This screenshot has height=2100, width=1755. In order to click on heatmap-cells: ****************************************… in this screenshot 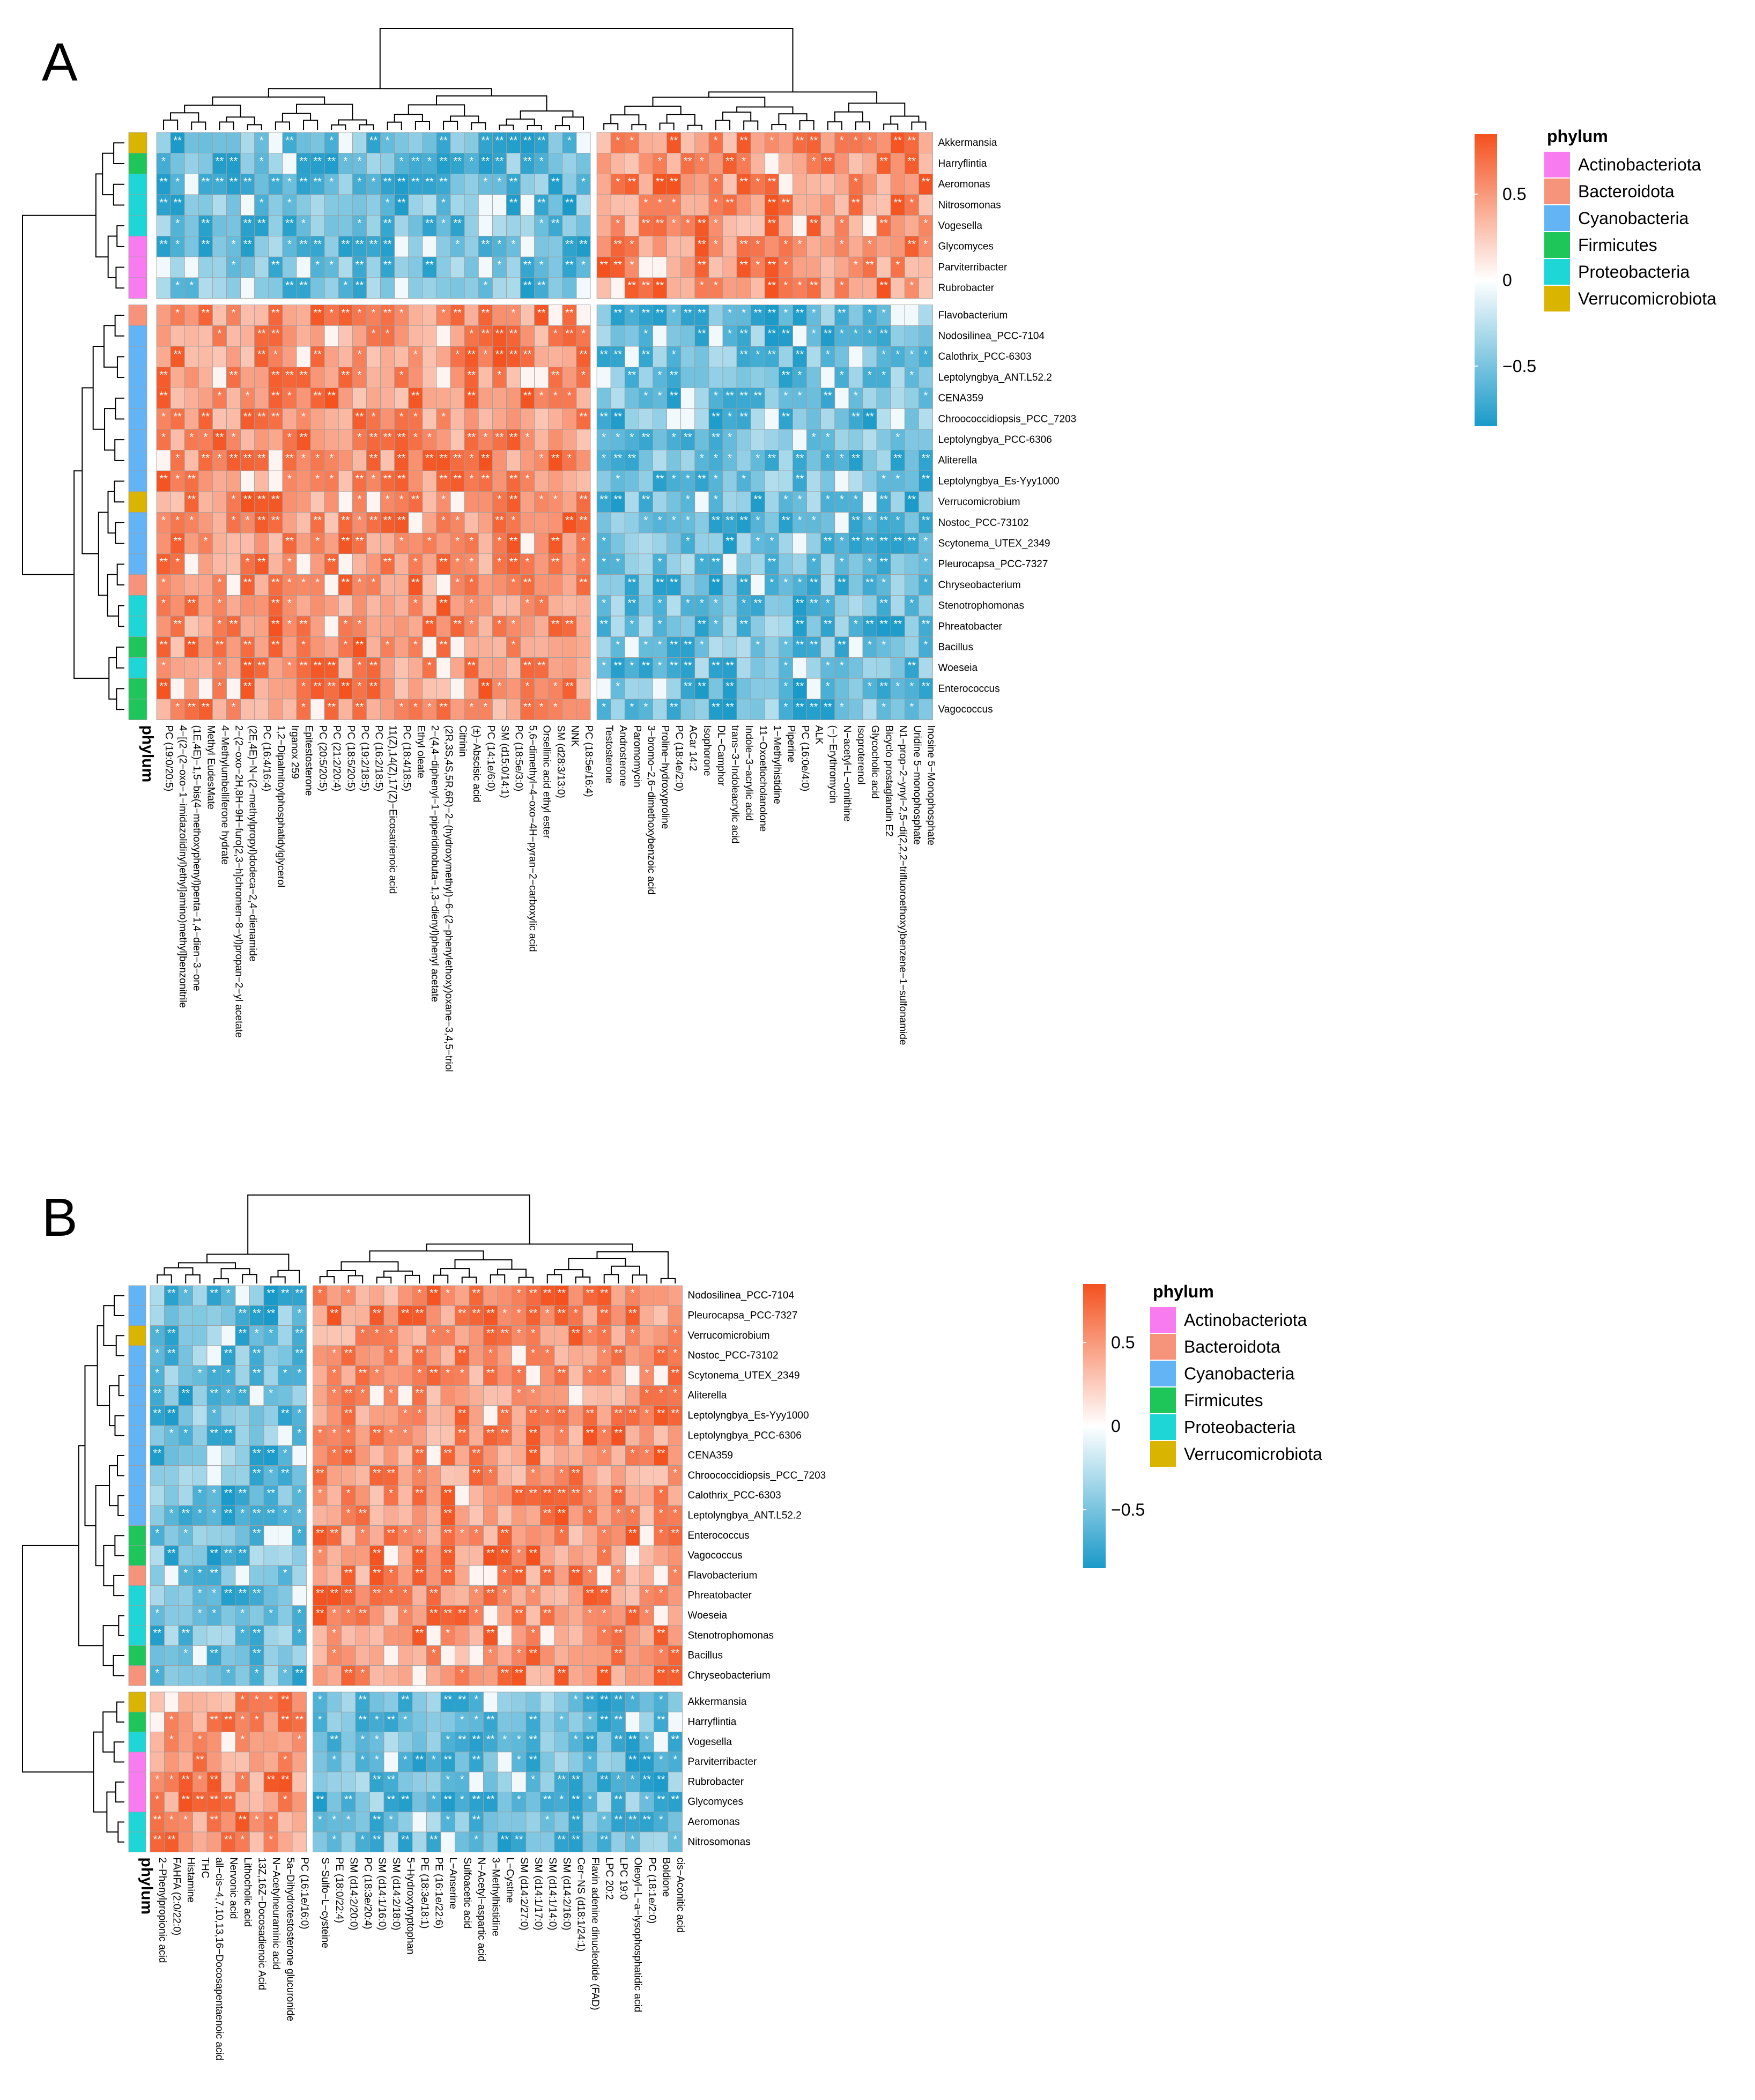, I will do `click(416, 1568)`.